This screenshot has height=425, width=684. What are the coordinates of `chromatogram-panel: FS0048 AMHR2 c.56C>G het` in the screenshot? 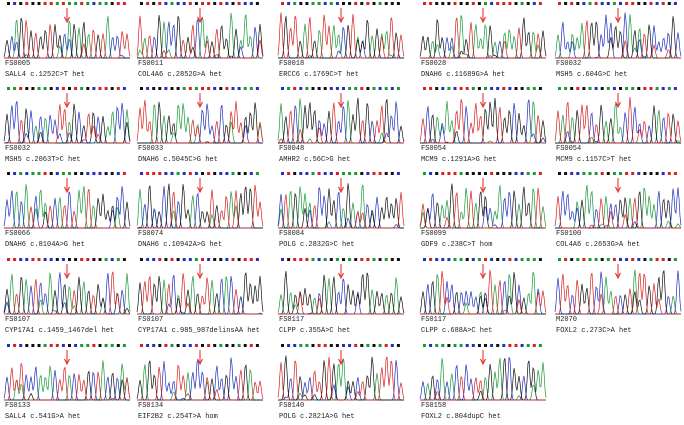 It's located at (341, 125).